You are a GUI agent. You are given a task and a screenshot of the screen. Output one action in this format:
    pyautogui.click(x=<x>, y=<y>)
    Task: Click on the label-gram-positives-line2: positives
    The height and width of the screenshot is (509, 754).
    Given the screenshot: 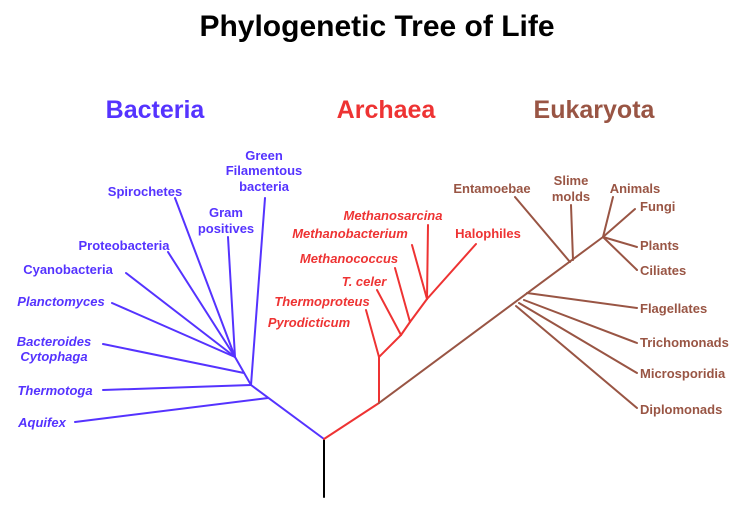 What is the action you would take?
    pyautogui.click(x=226, y=228)
    